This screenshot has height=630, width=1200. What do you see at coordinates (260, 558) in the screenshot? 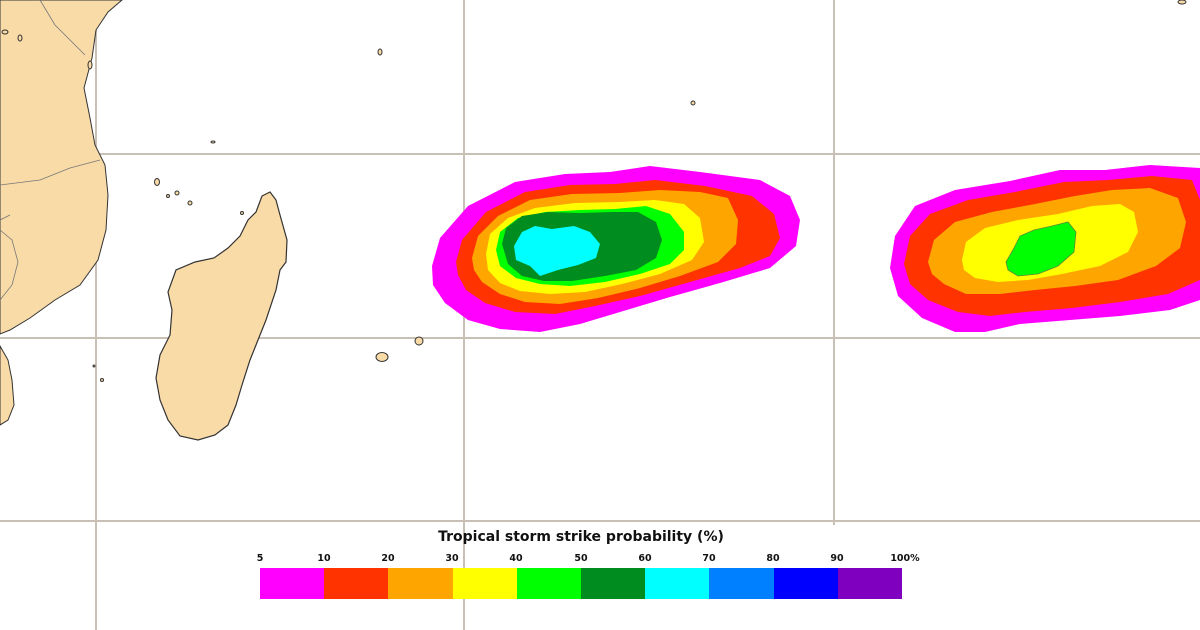
I see `legend-tick: 5` at bounding box center [260, 558].